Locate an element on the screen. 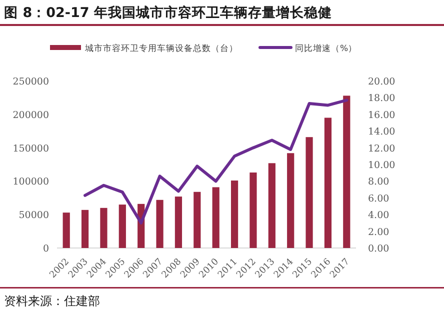 The width and height of the screenshot is (444, 328). chart-title: 图 8：02-17 年我国城市市容环卫车辆存量增长稳健 is located at coordinates (168, 12).